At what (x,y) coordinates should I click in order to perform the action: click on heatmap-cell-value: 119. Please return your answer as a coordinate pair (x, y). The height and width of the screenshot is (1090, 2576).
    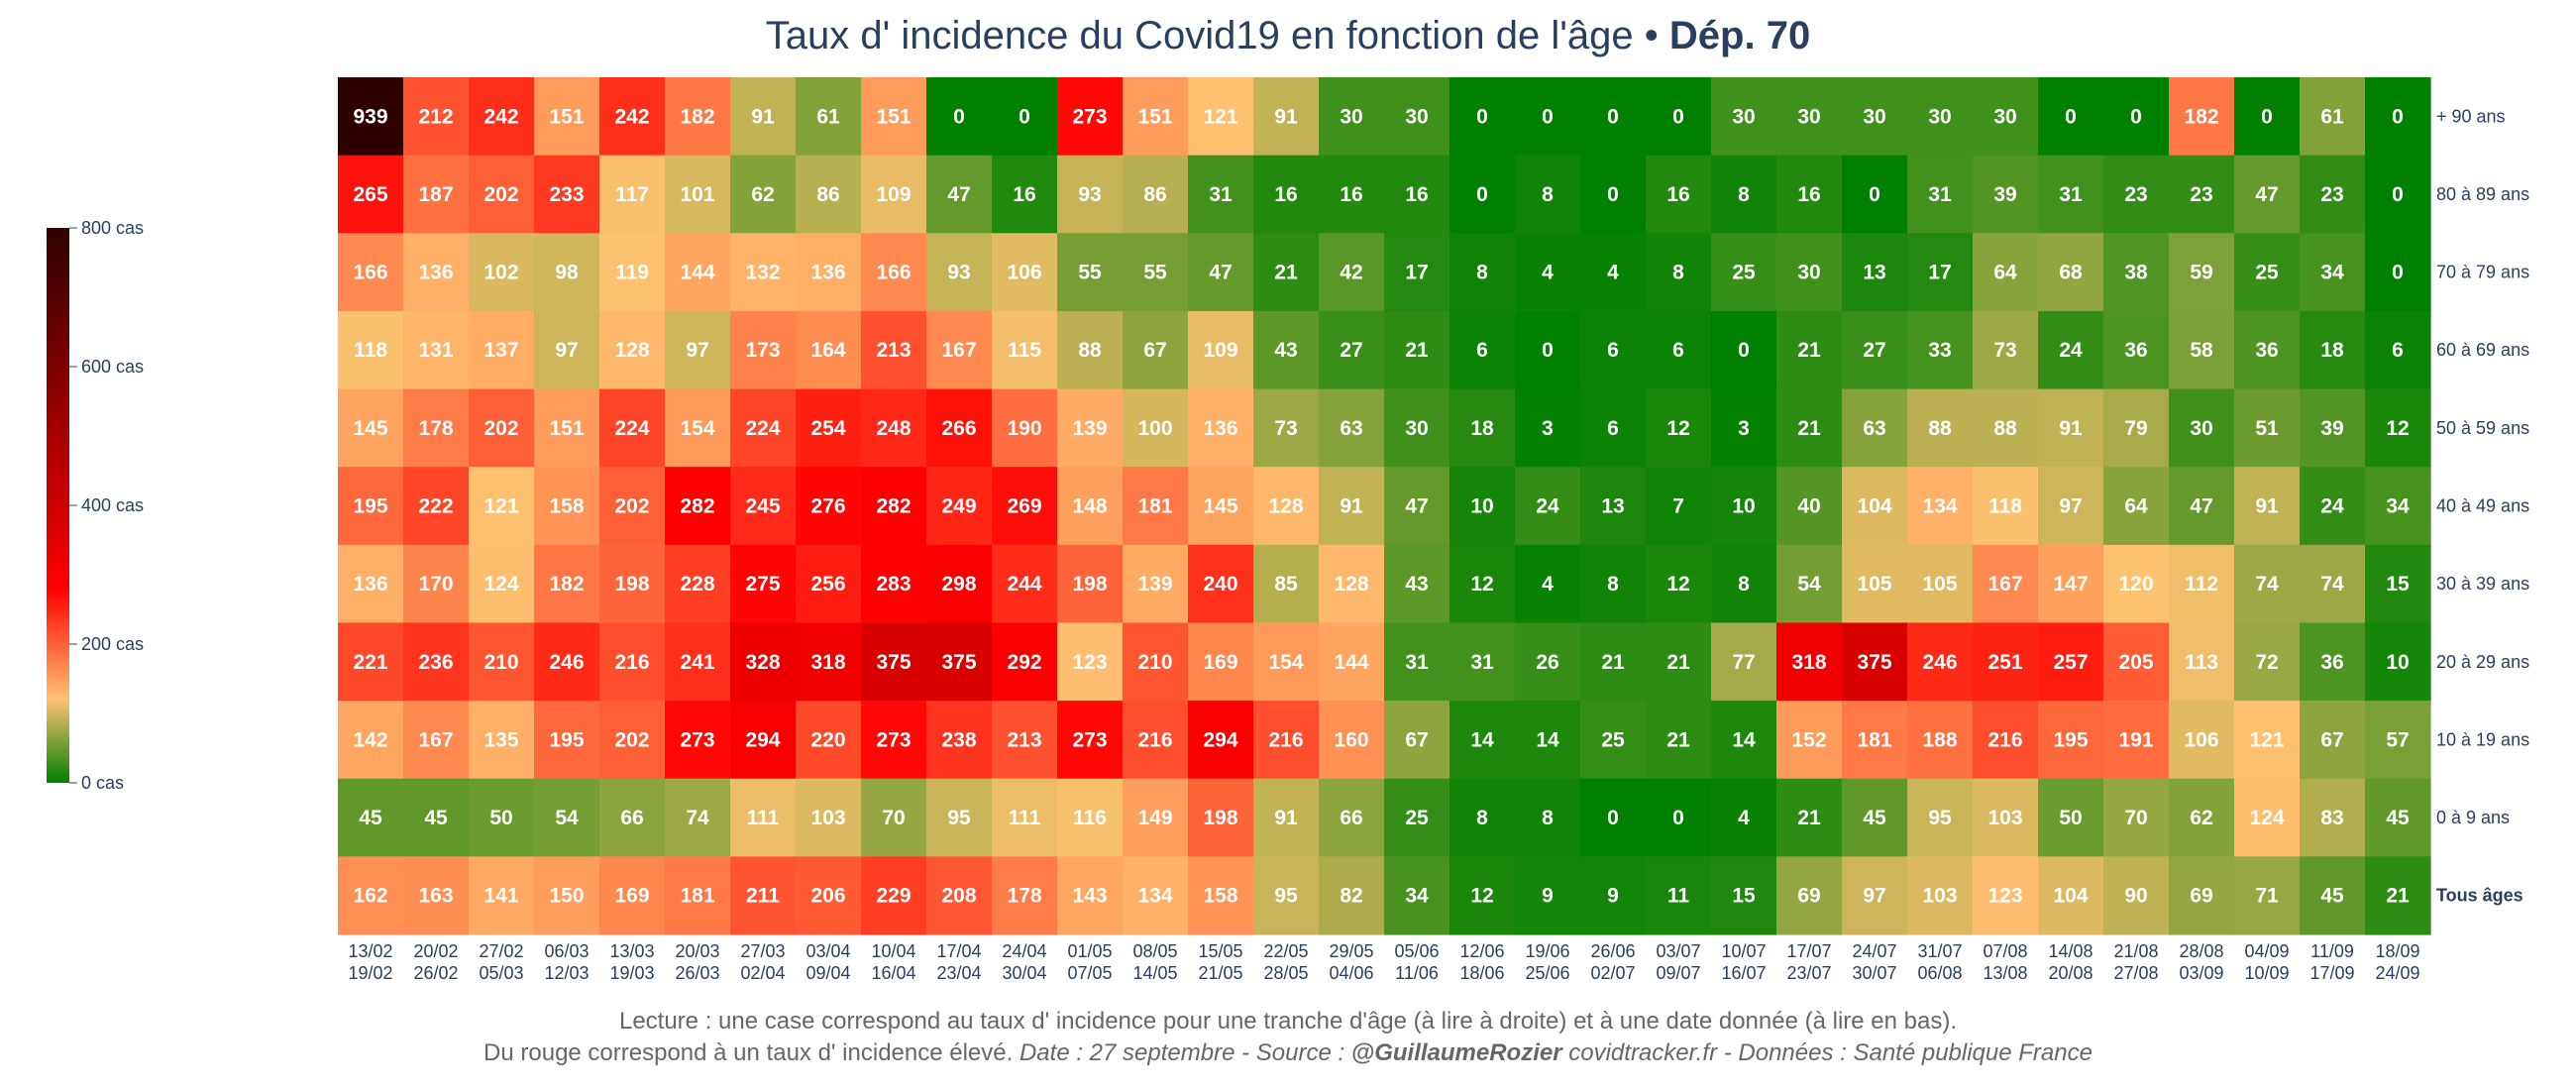
    Looking at the image, I should click on (632, 273).